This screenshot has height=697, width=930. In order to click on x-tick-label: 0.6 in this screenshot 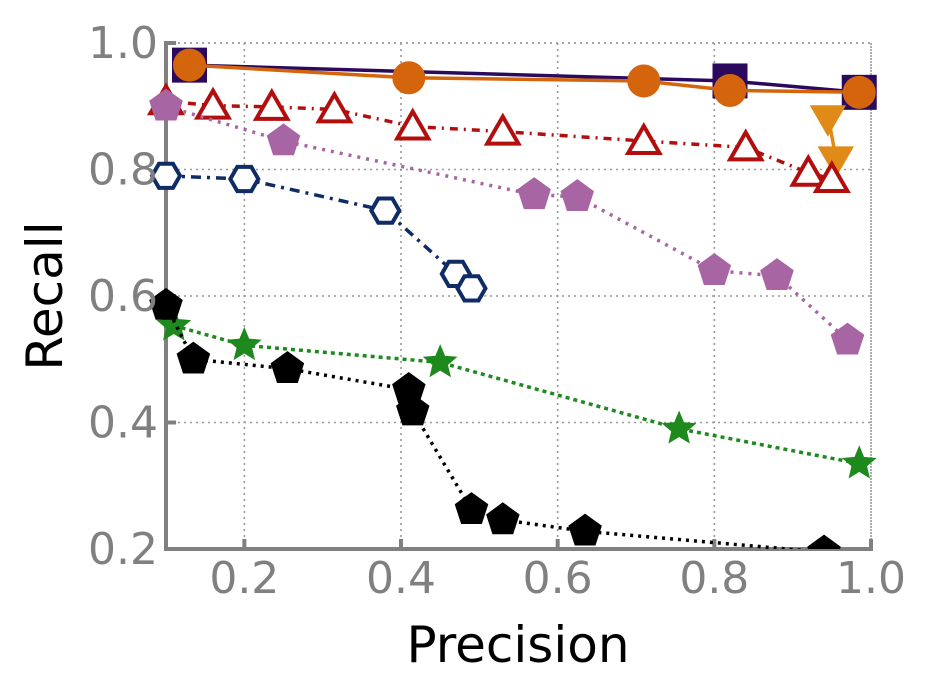, I will do `click(558, 578)`.